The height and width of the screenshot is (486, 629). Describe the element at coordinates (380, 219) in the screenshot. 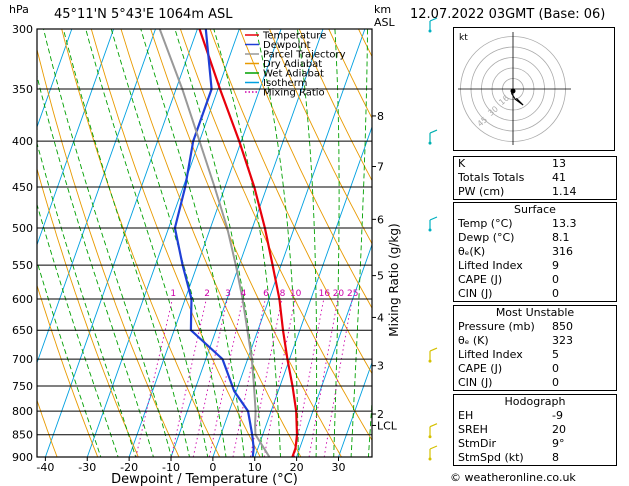

I see `km-tick-label: 6` at that location.